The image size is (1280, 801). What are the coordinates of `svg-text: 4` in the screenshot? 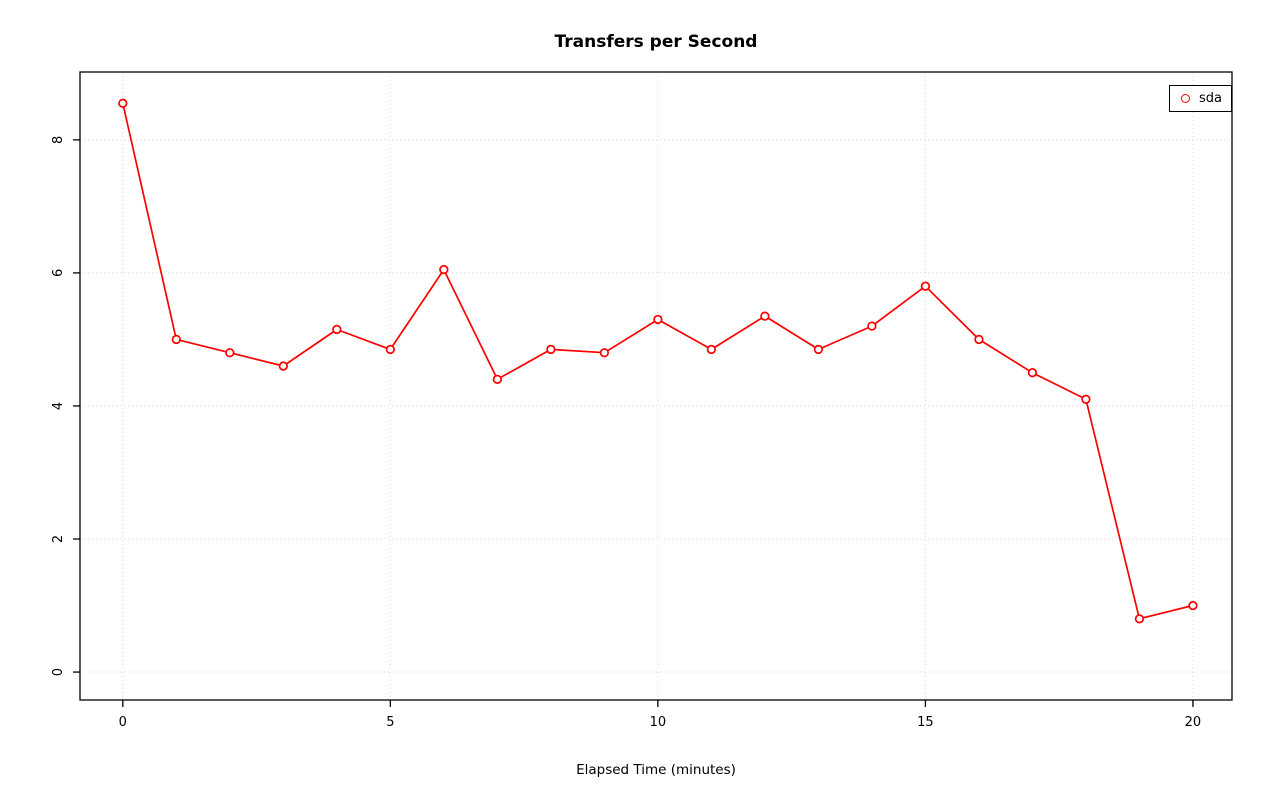 It's located at (58, 406).